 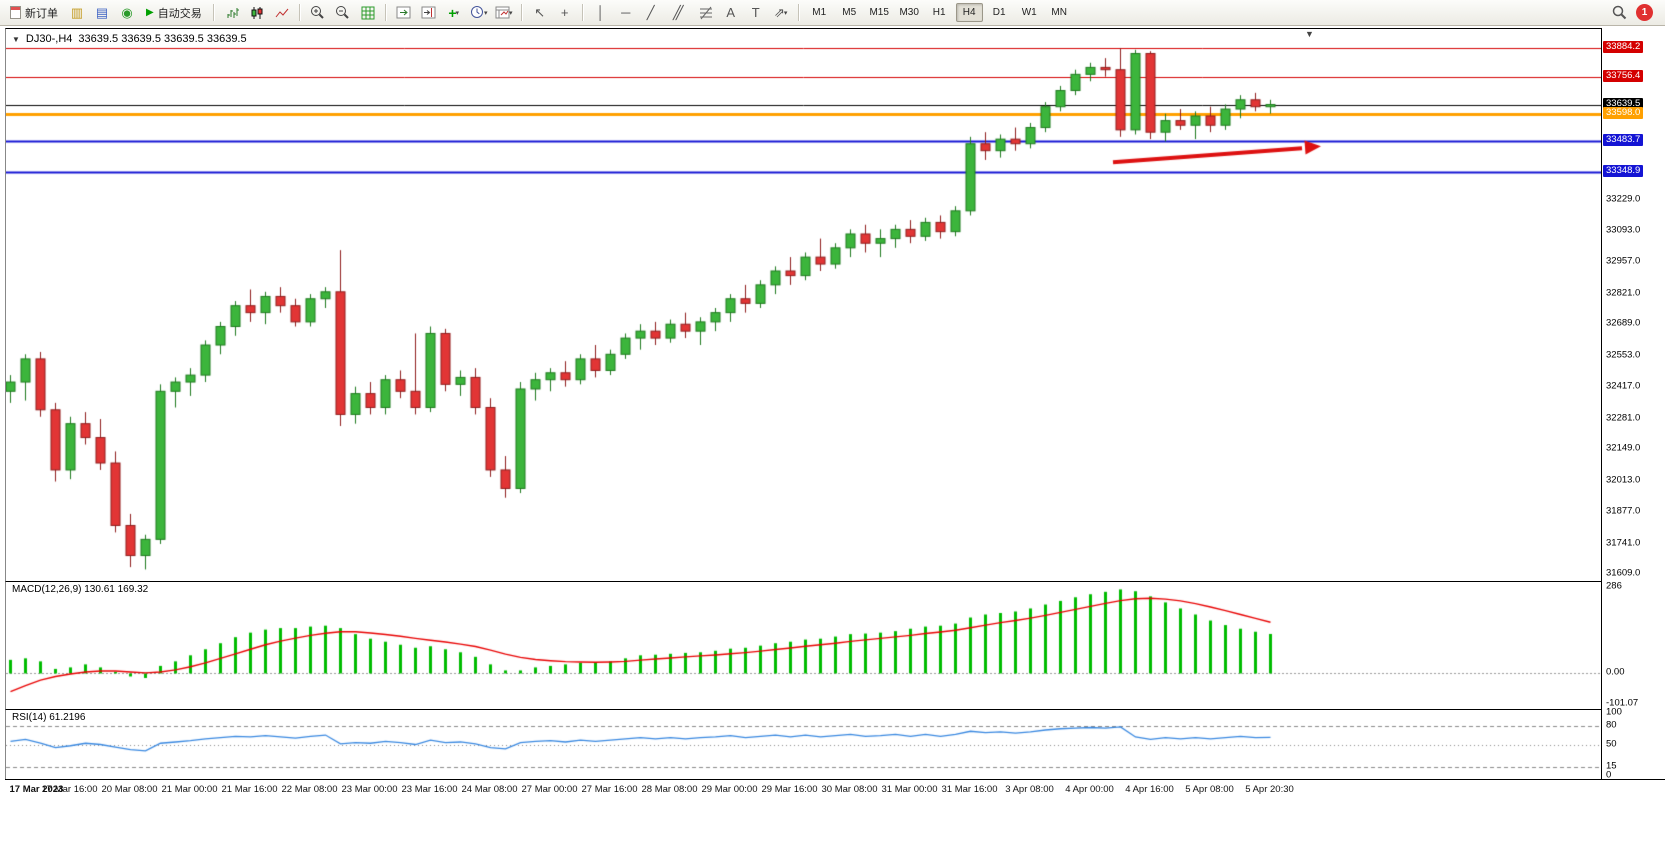 What do you see at coordinates (249, 789) in the screenshot?
I see `time-axis-label: 21 Mar 16:00` at bounding box center [249, 789].